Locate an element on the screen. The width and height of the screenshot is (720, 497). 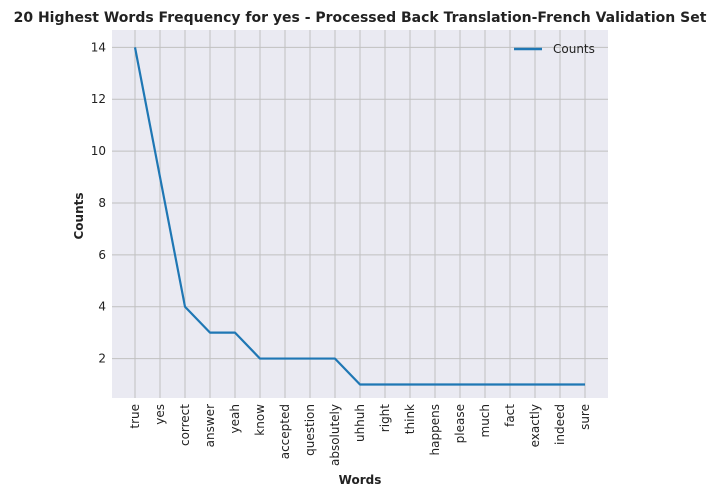
y-axis-ticks: 2 4 6 8 10 12 14 is located at coordinates (98, 202).